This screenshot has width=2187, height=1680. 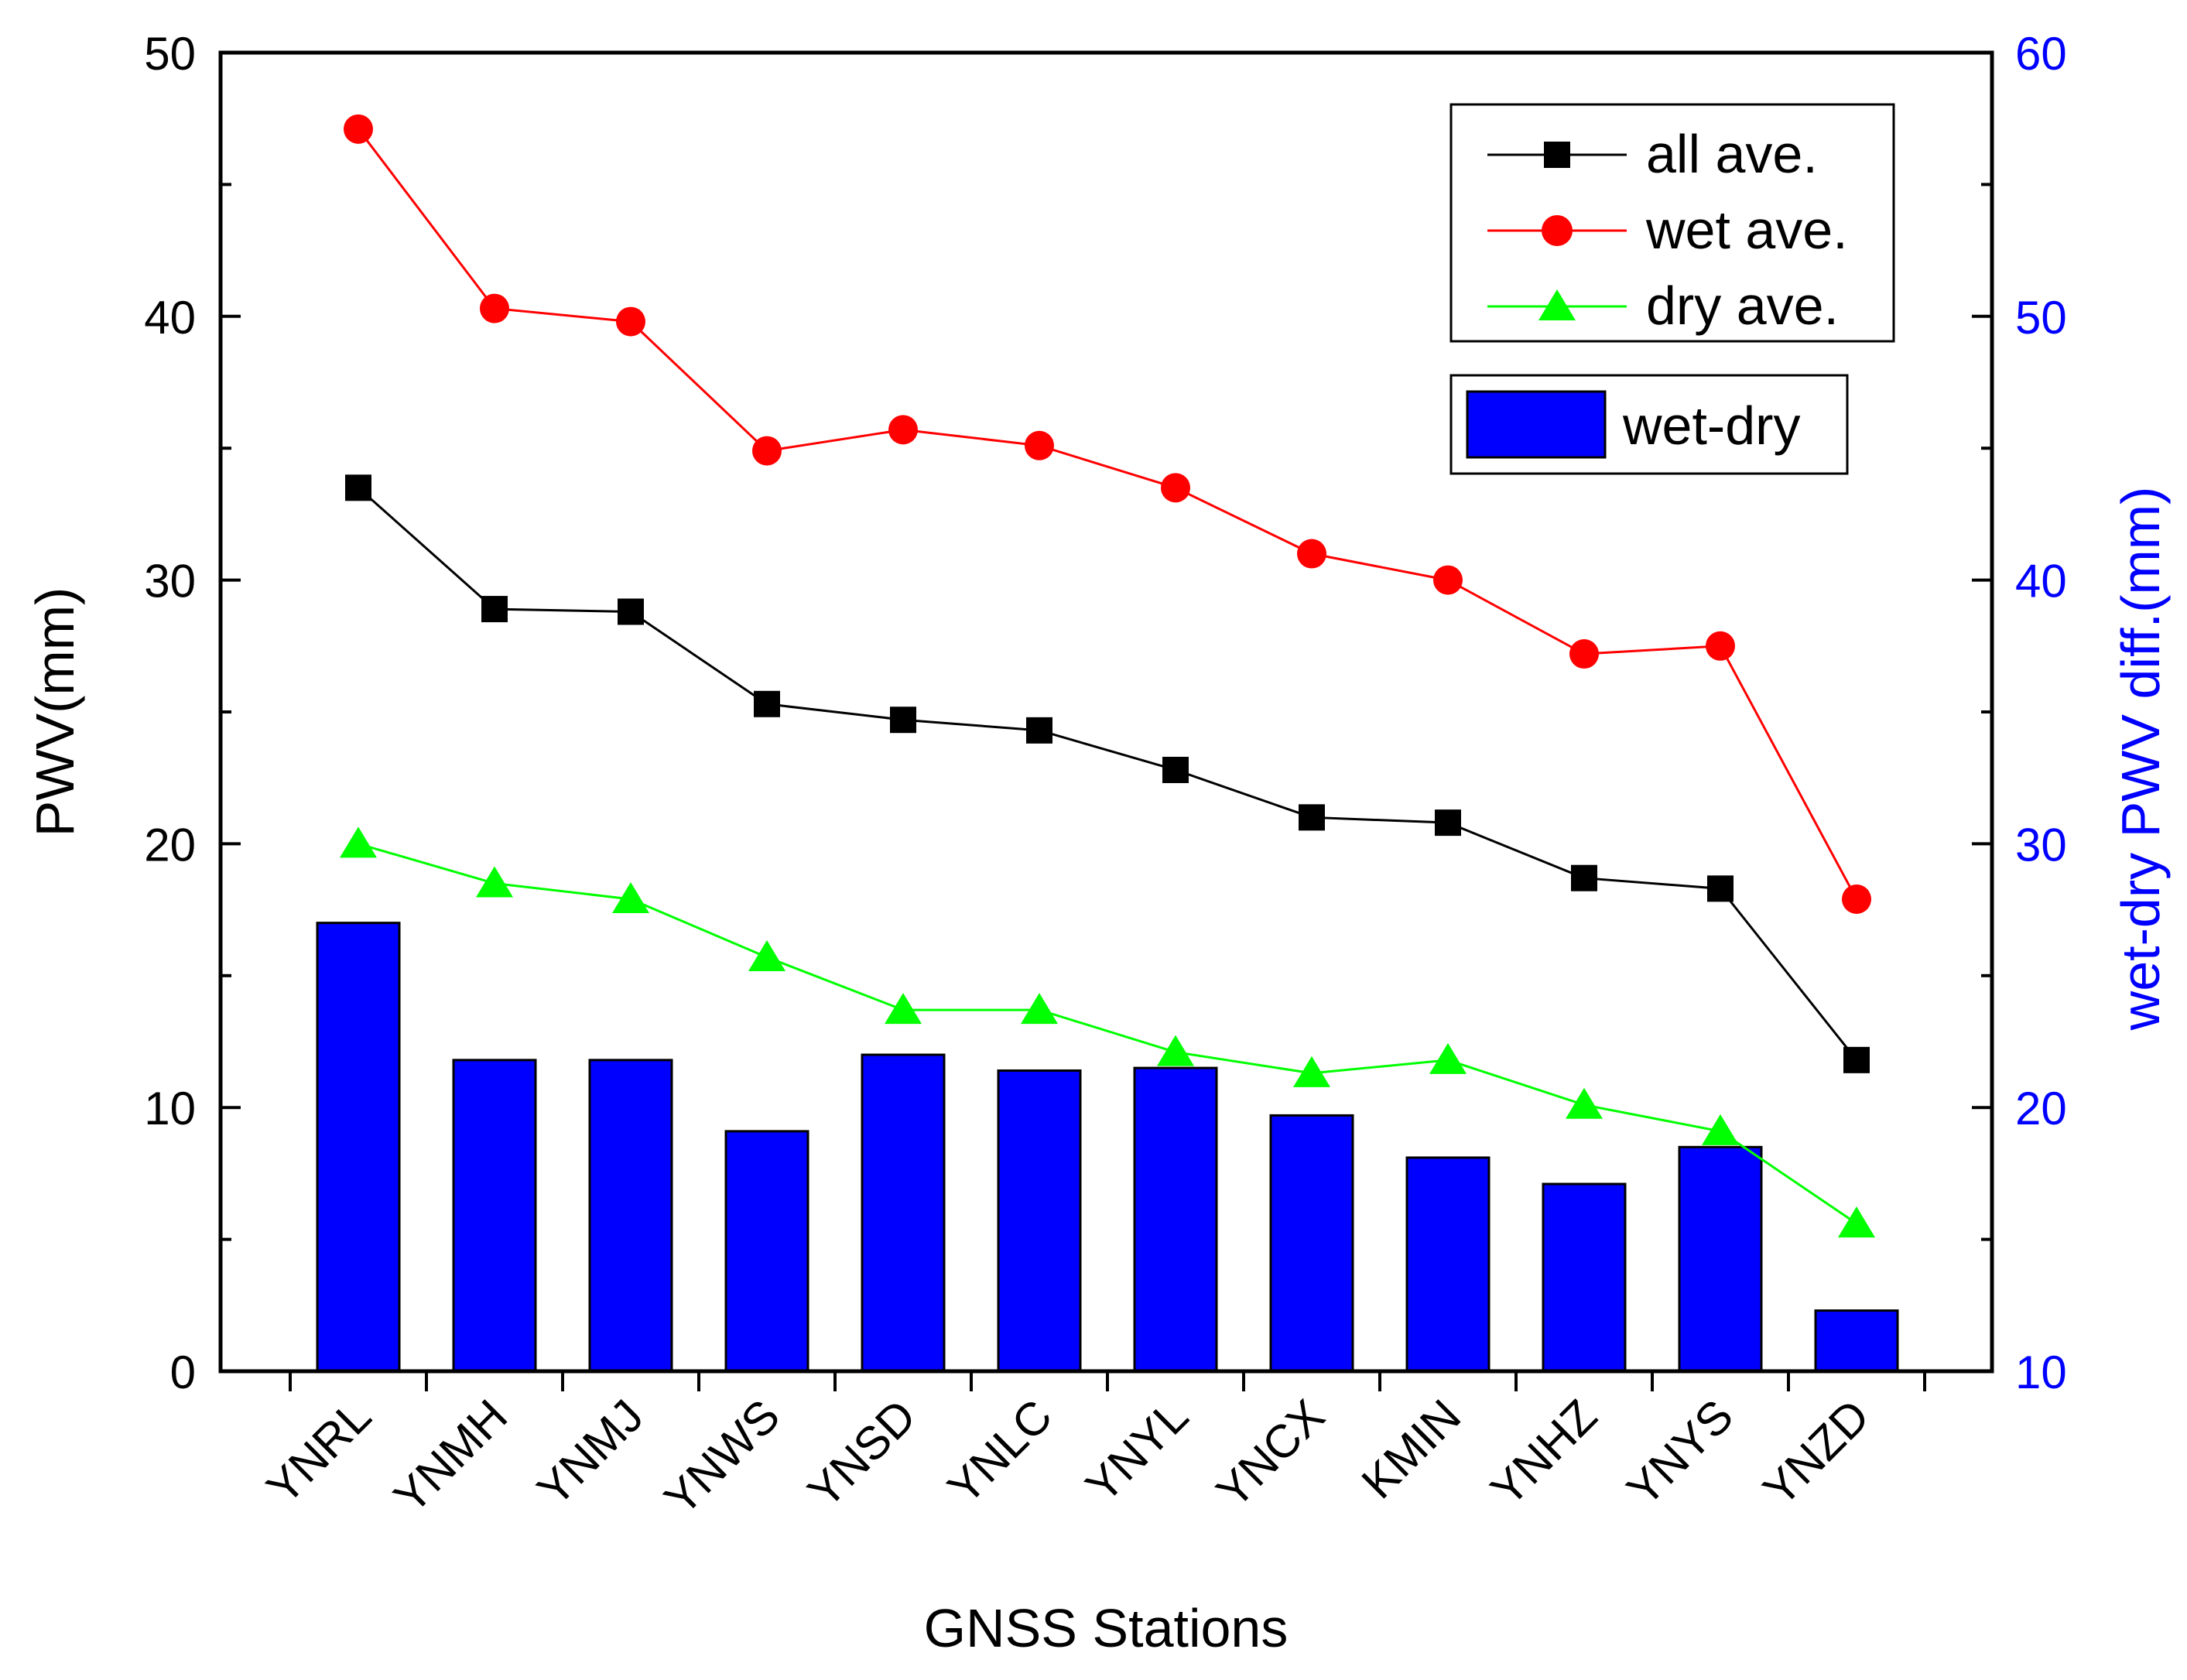 I want to click on point-wet-ynhz, so click(x=1584, y=654).